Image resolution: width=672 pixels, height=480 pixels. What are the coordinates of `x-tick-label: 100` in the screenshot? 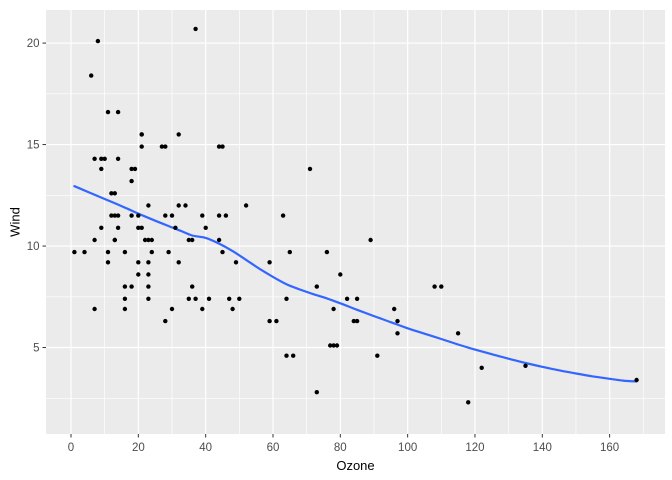 It's located at (407, 448).